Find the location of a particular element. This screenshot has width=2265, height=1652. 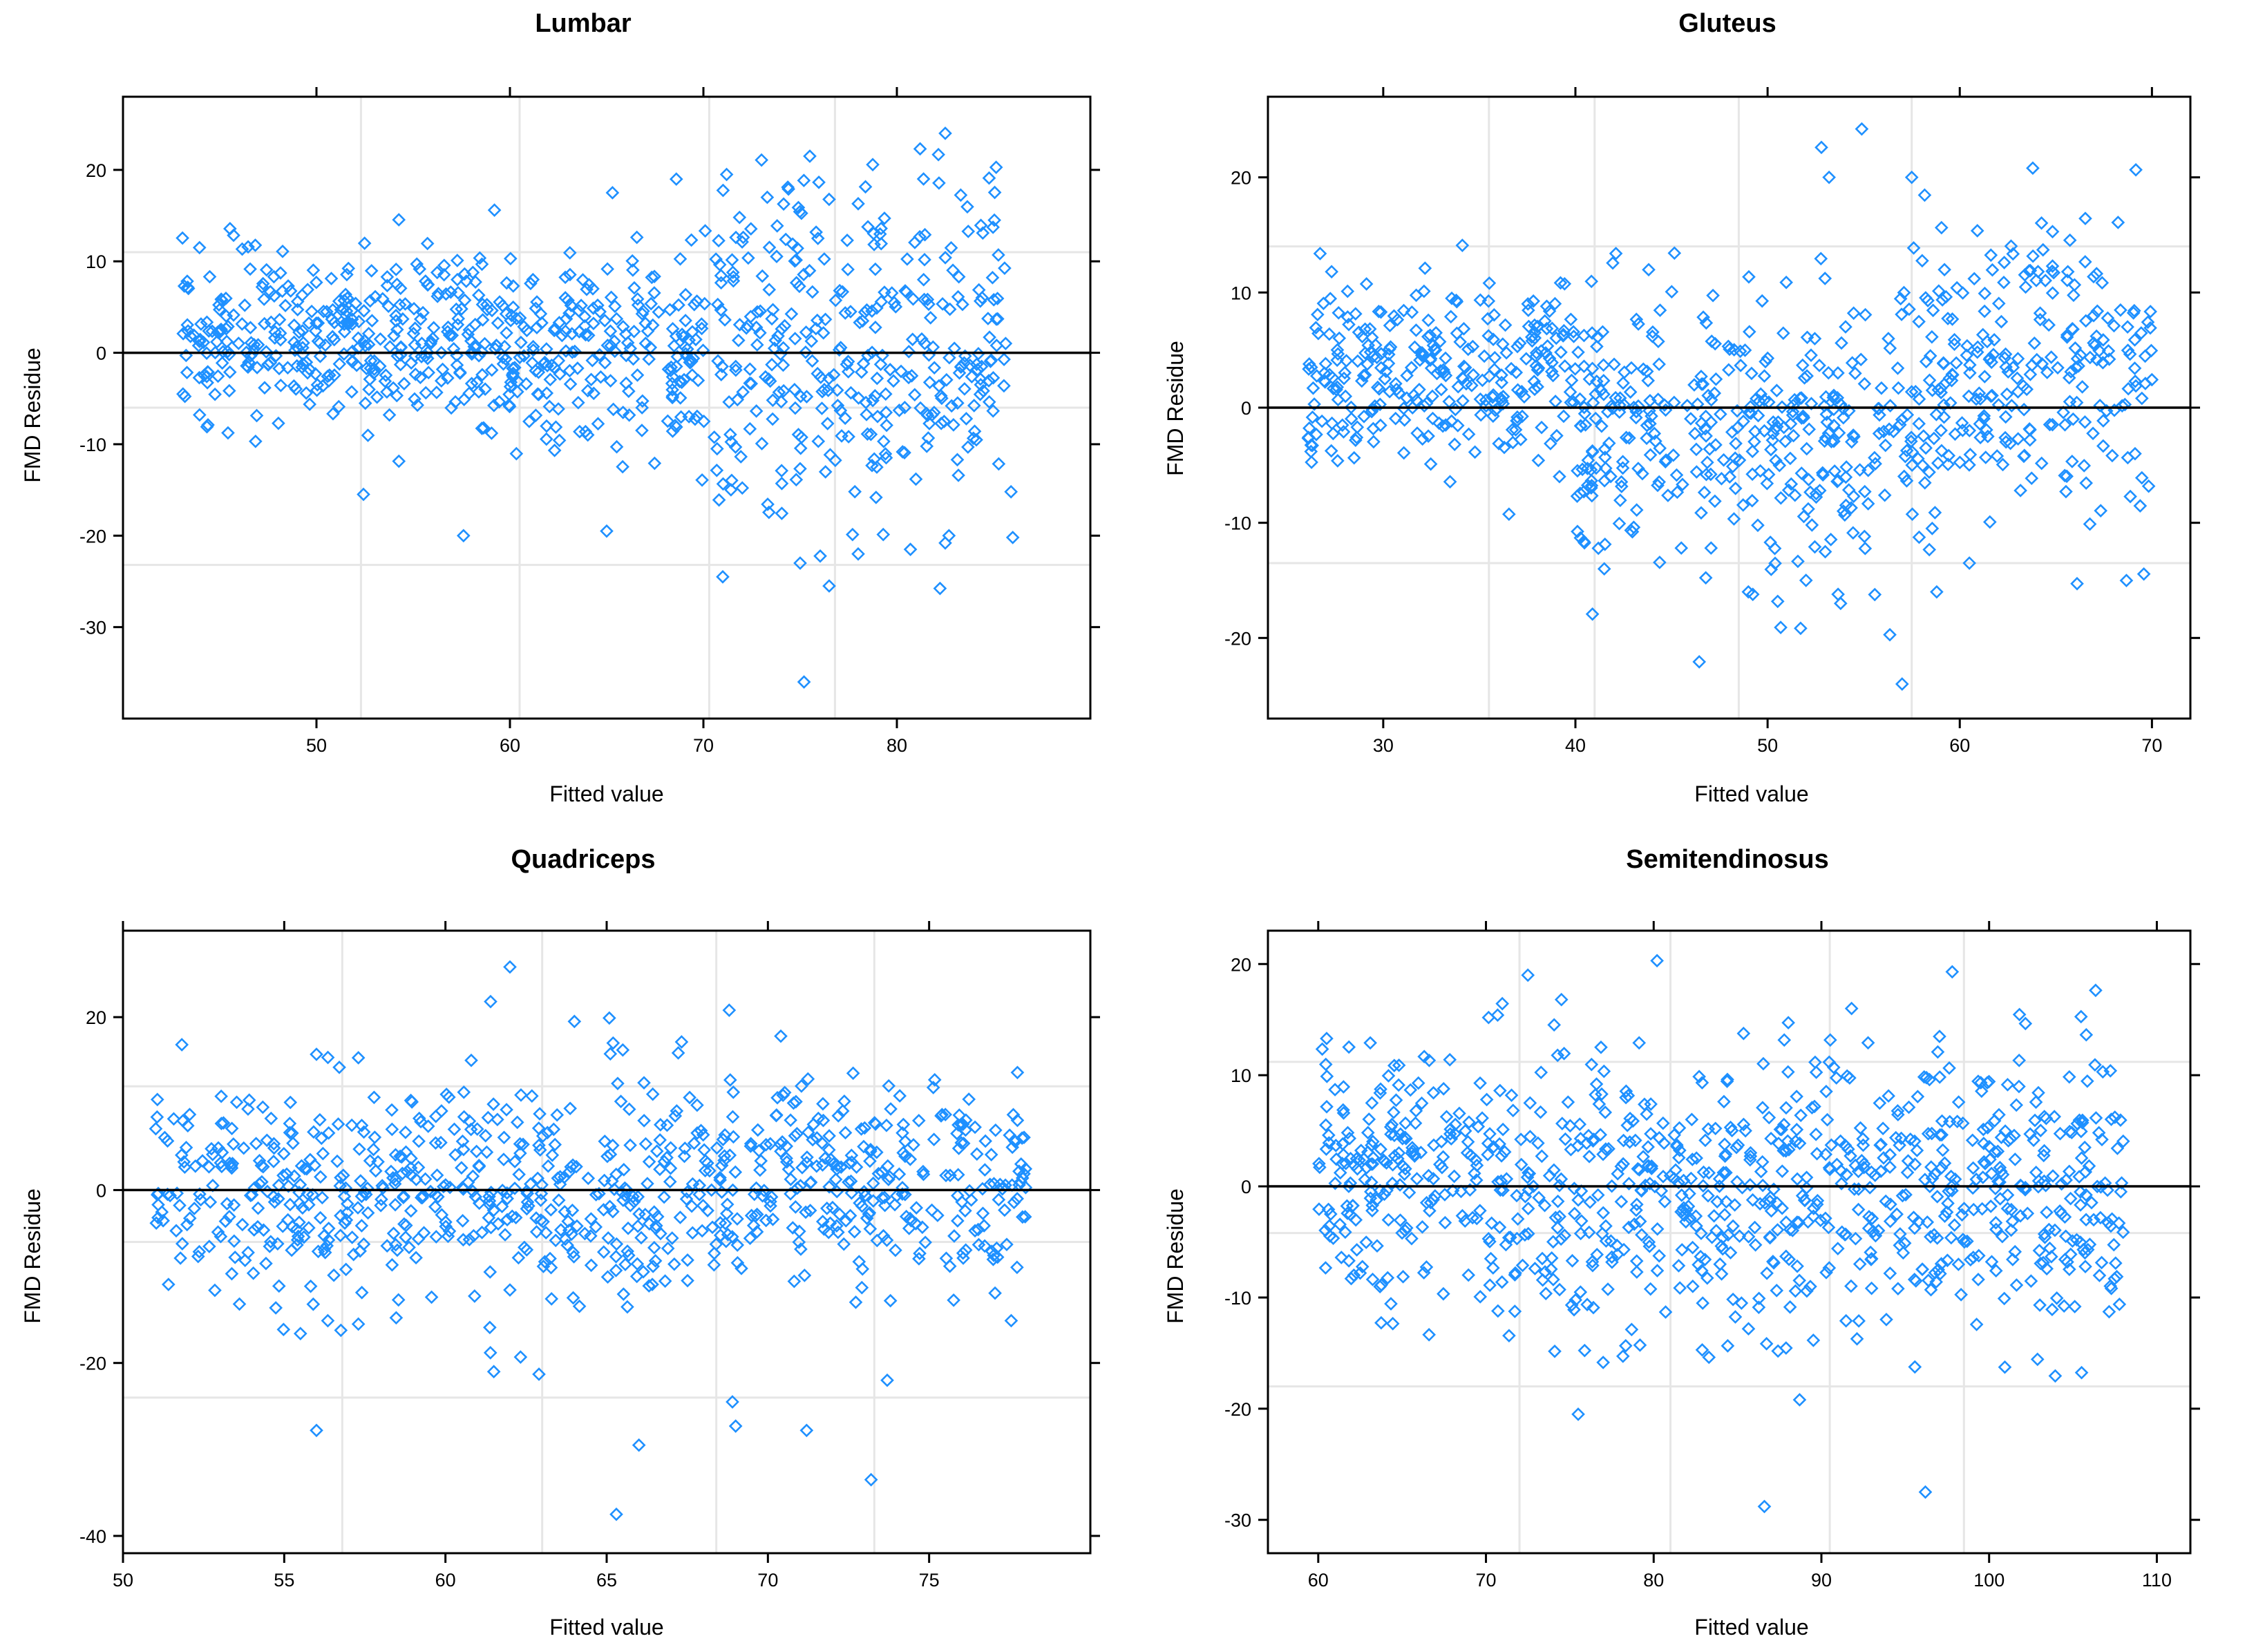

x-tick-label: 70 is located at coordinates (2152, 745).